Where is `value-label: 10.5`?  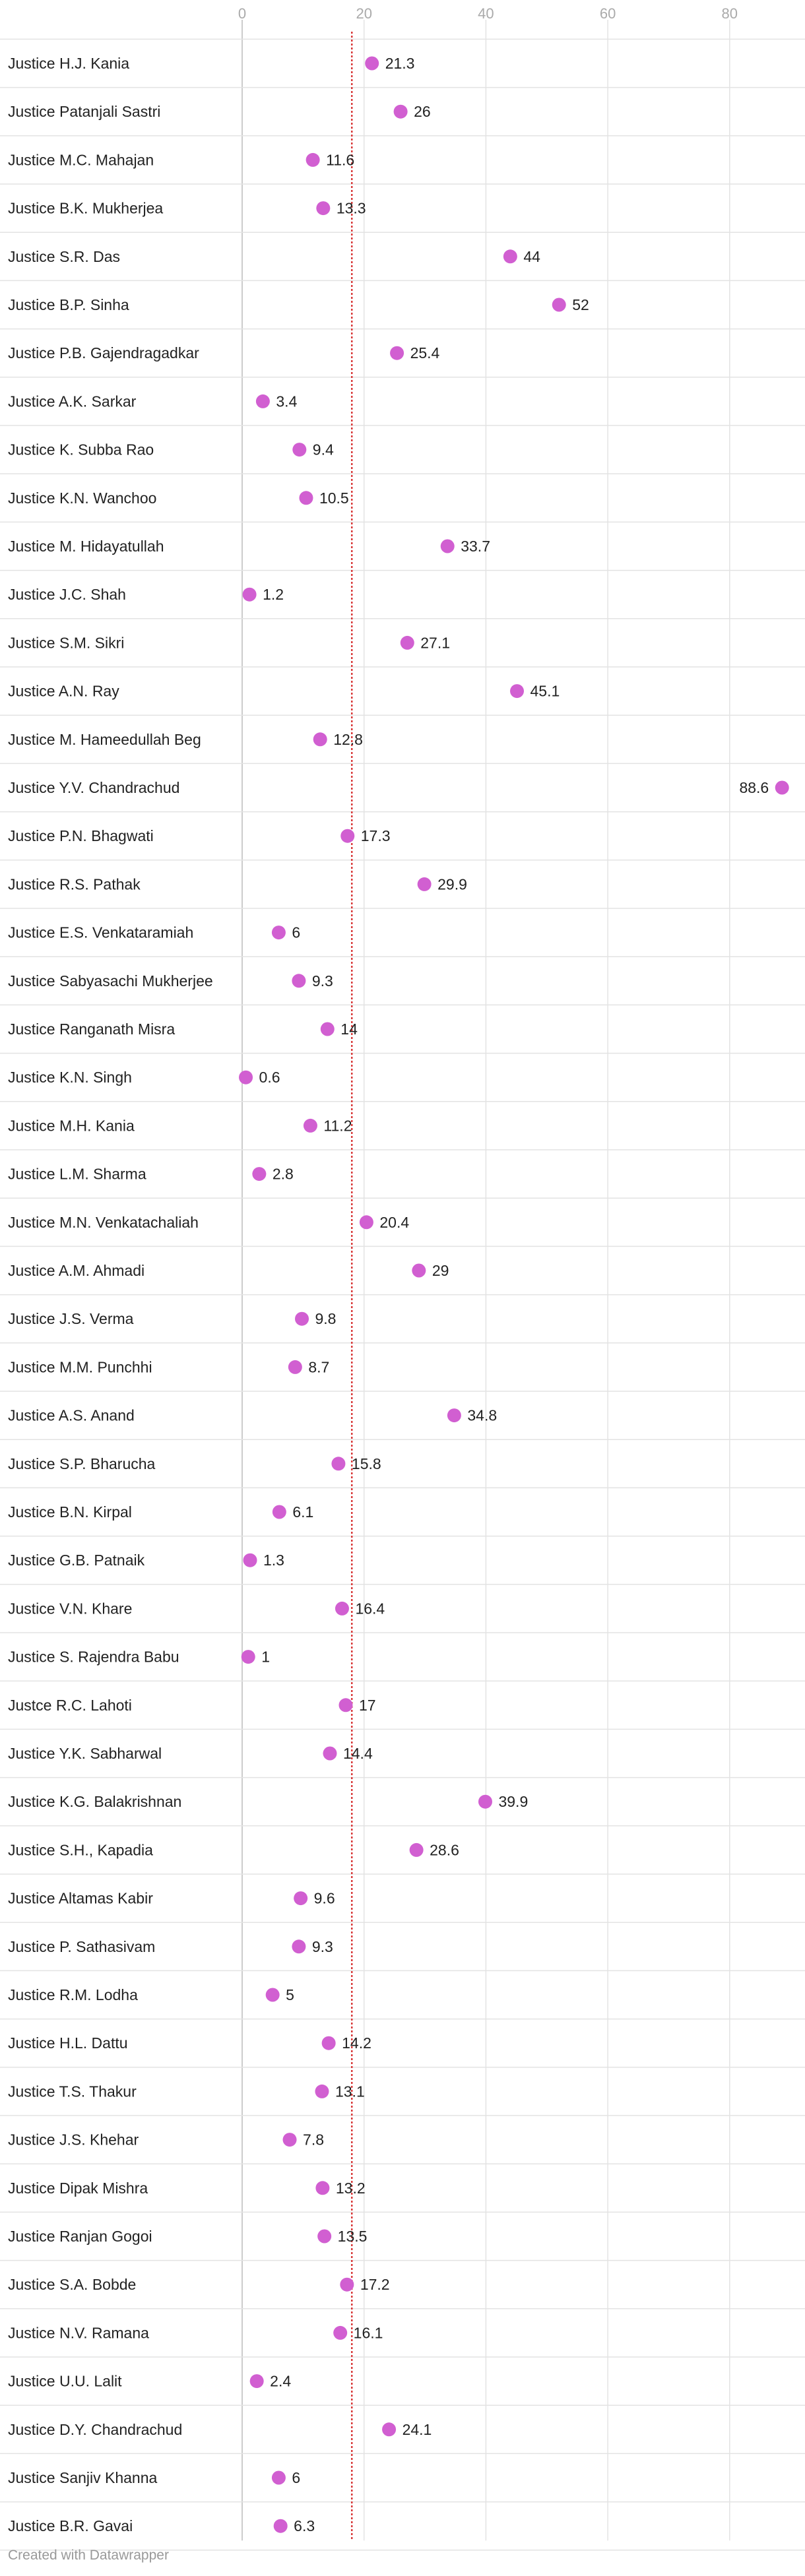 value-label: 10.5 is located at coordinates (334, 498).